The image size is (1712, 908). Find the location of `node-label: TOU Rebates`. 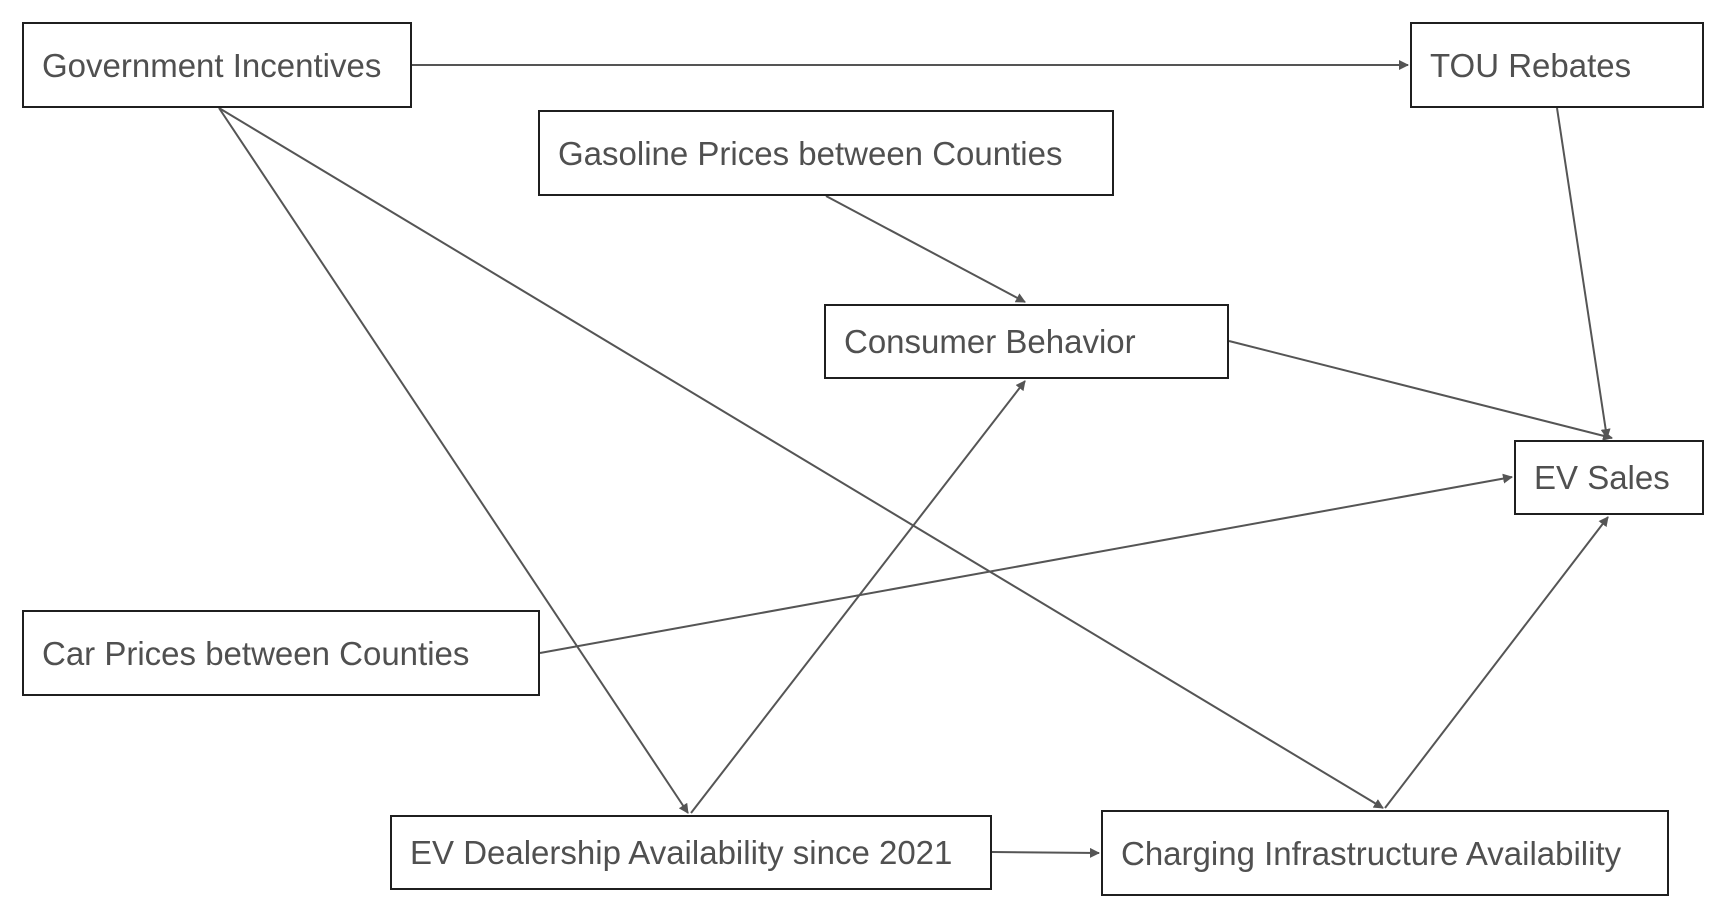

node-label: TOU Rebates is located at coordinates (1531, 65).